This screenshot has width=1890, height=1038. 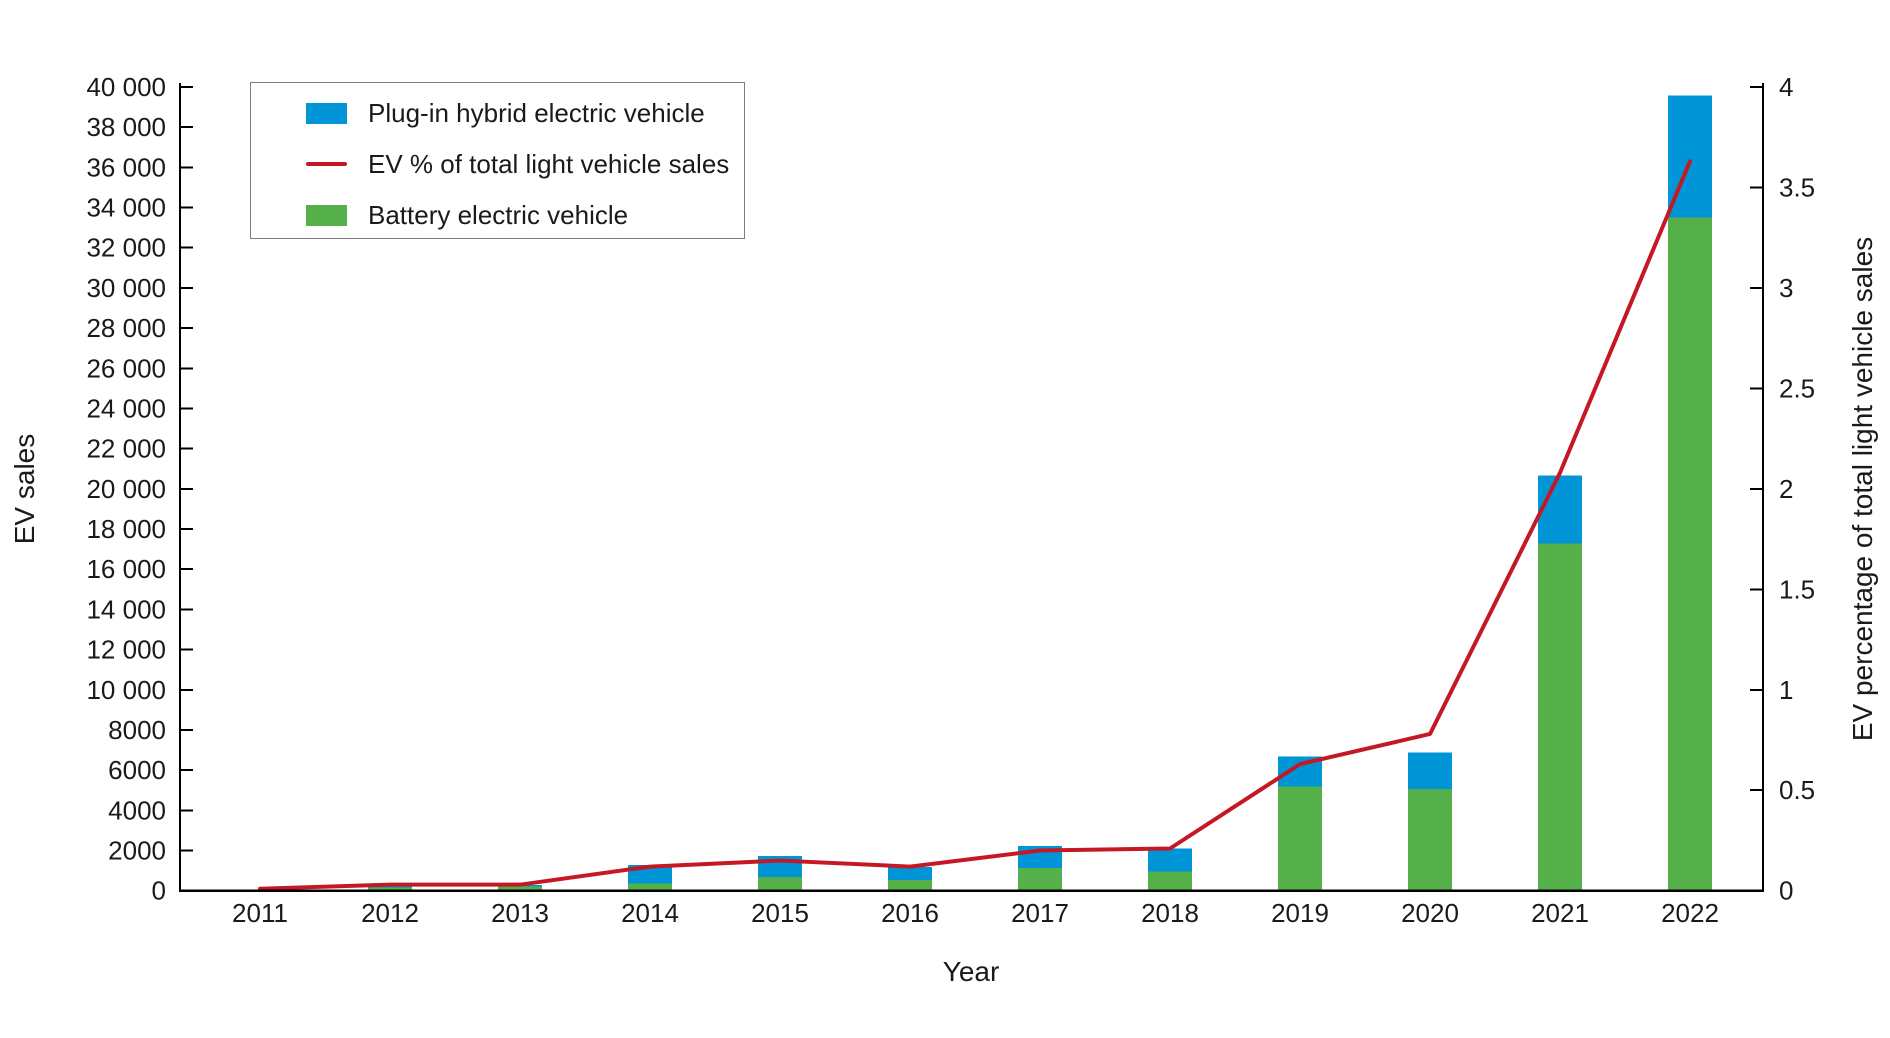 I want to click on y-left-tick-label: 34 000, so click(x=126, y=208).